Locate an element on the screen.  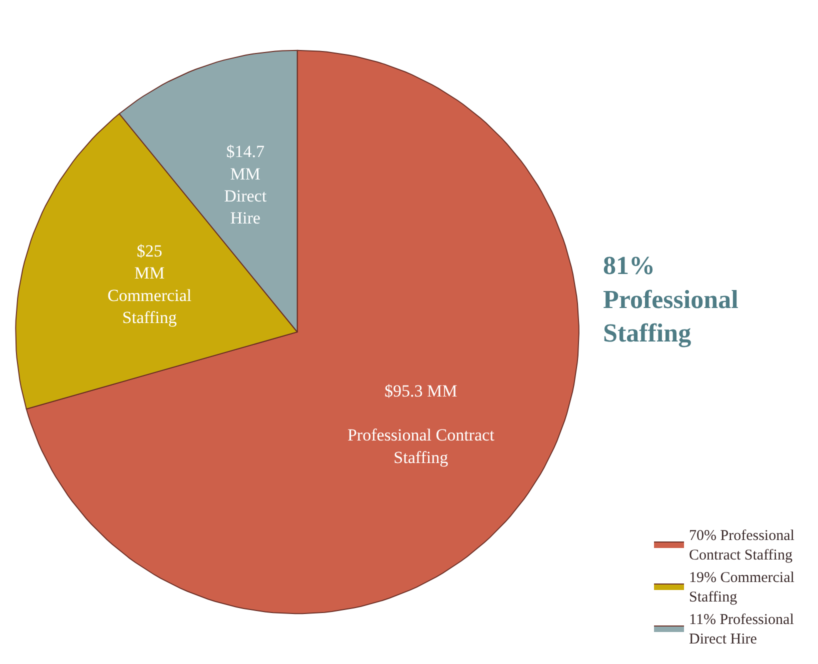
legend-label: 11% Professional Direct Hire is located at coordinates (741, 630).